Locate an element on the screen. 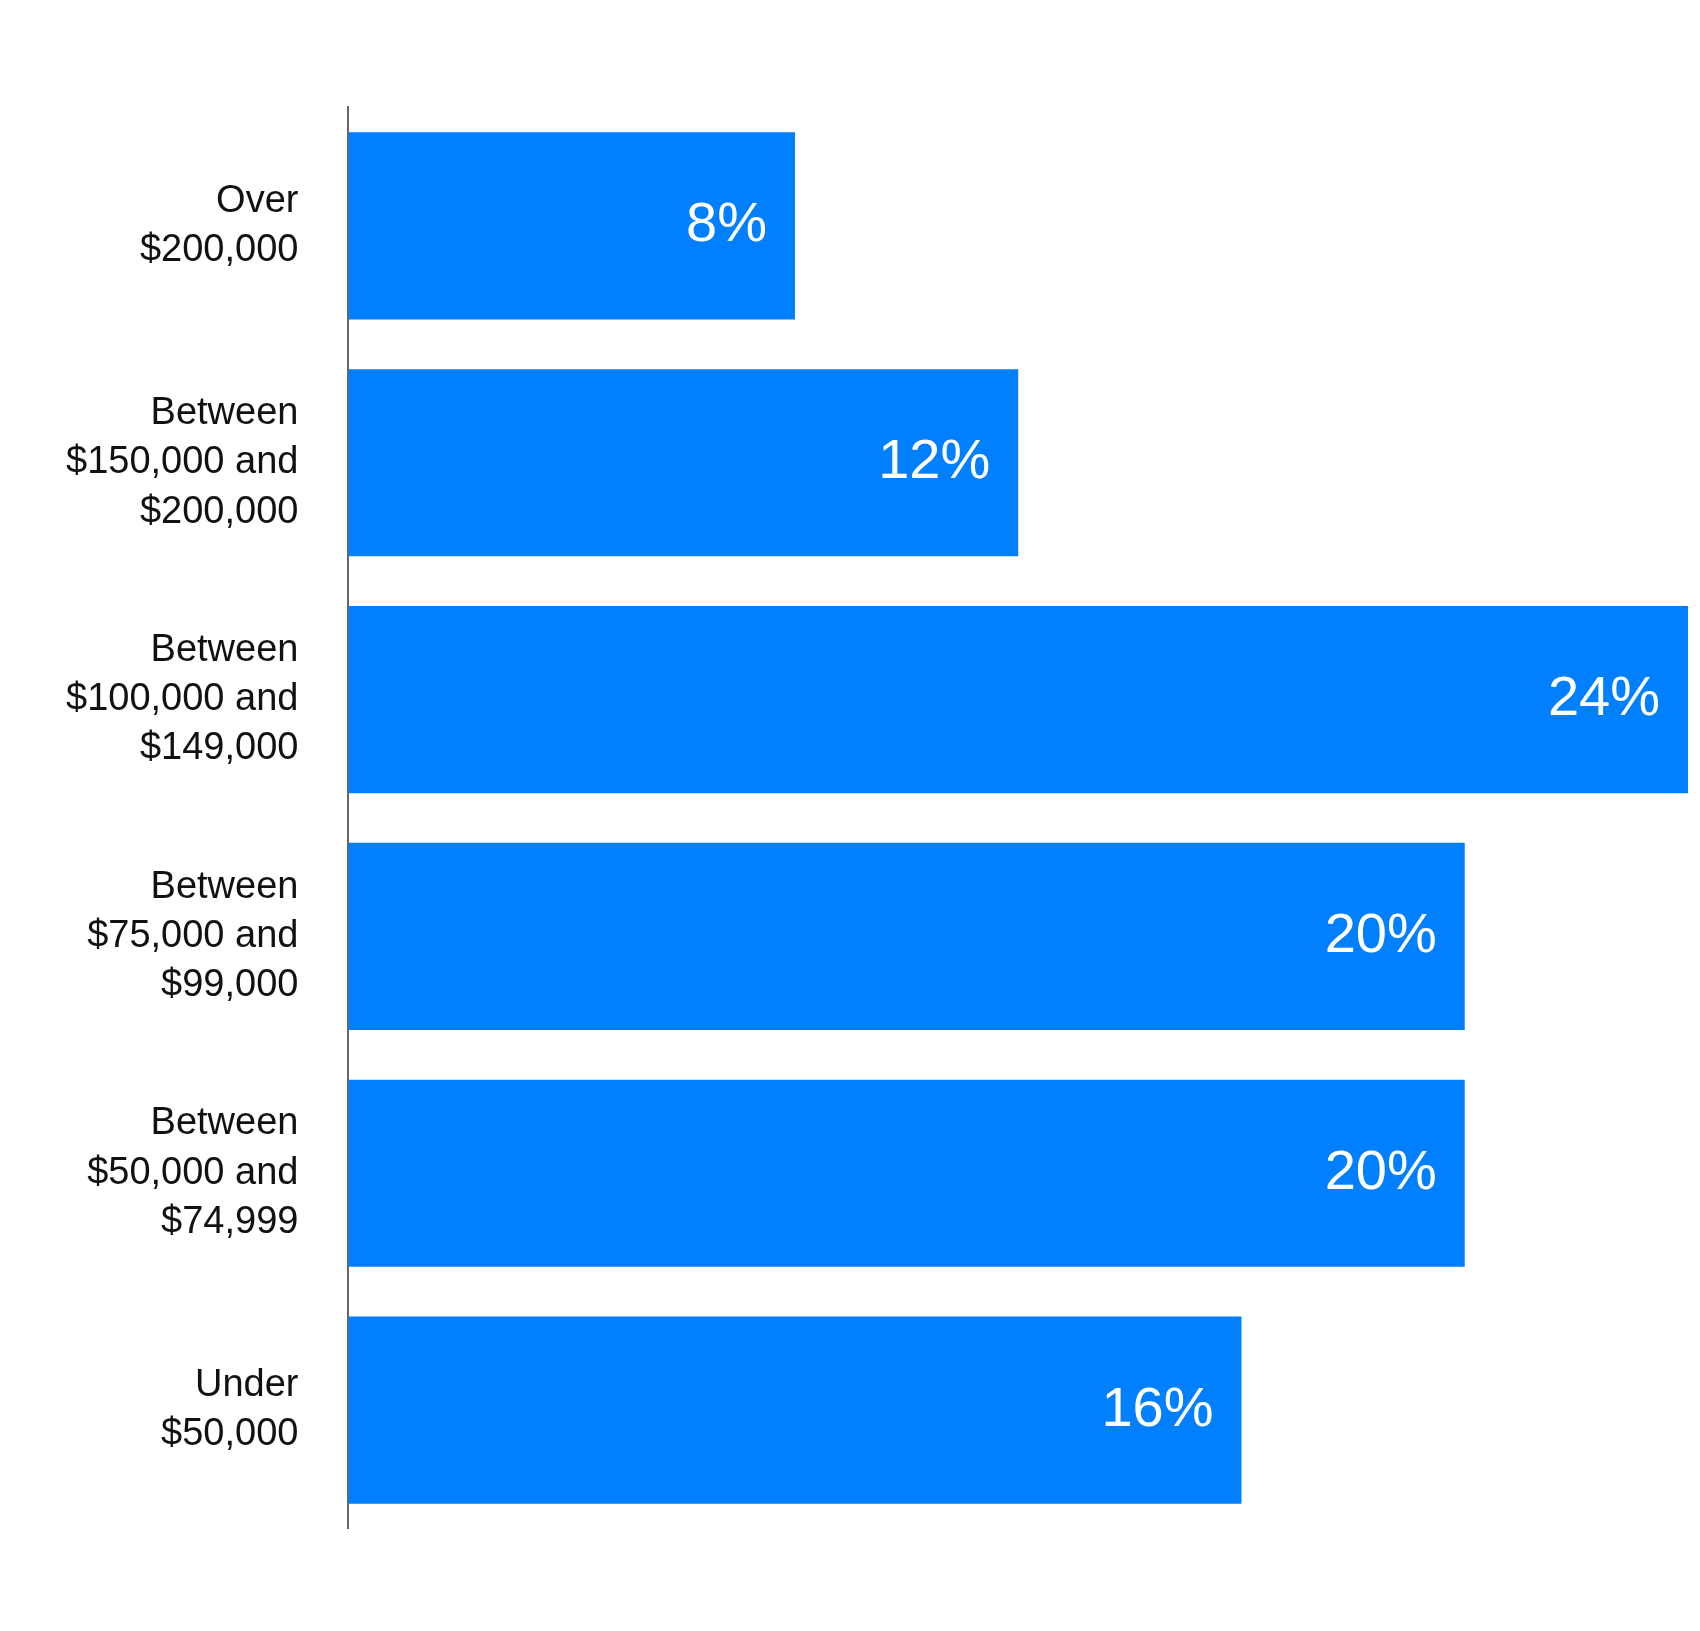 Image resolution: width=1700 pixels, height=1631 pixels. y-tick-label: Between $100,000 and $149,000 is located at coordinates (182, 697).